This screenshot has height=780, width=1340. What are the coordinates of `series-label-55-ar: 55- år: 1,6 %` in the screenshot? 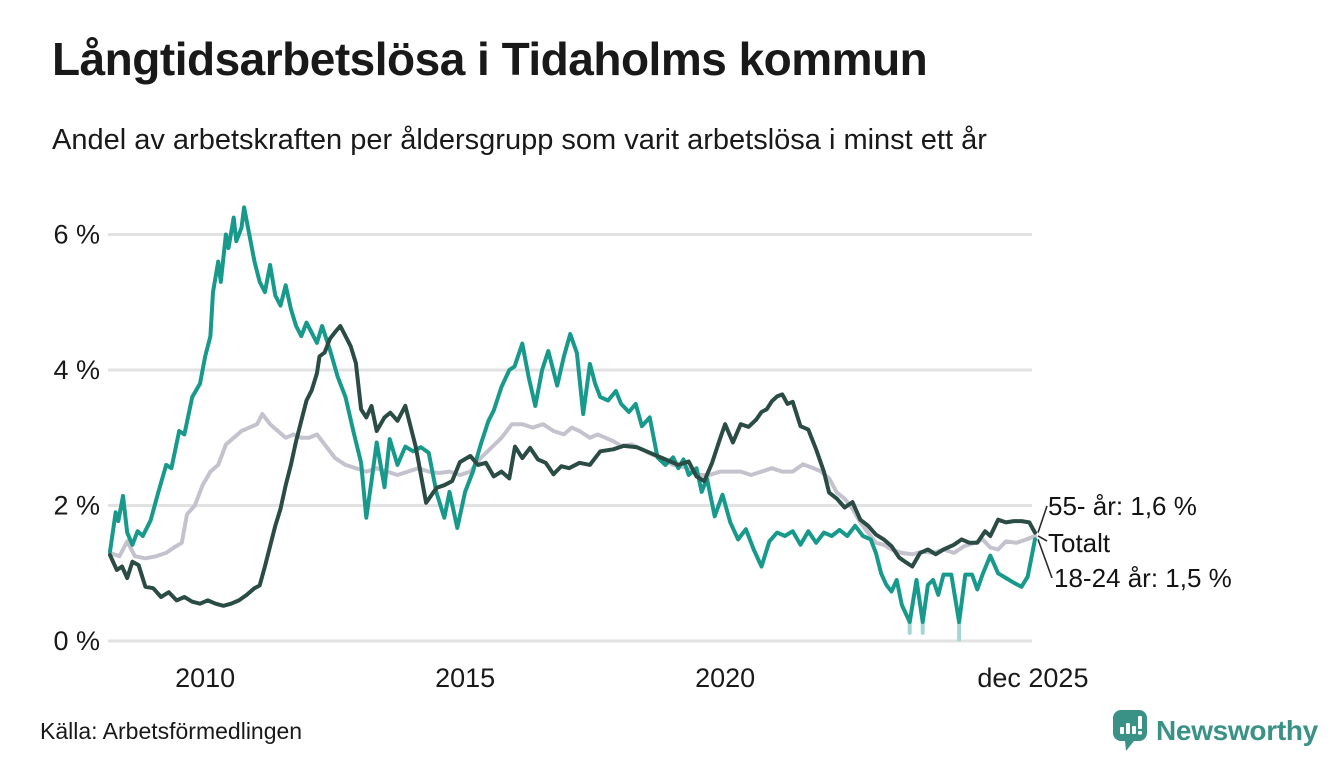 It's located at (1122, 506).